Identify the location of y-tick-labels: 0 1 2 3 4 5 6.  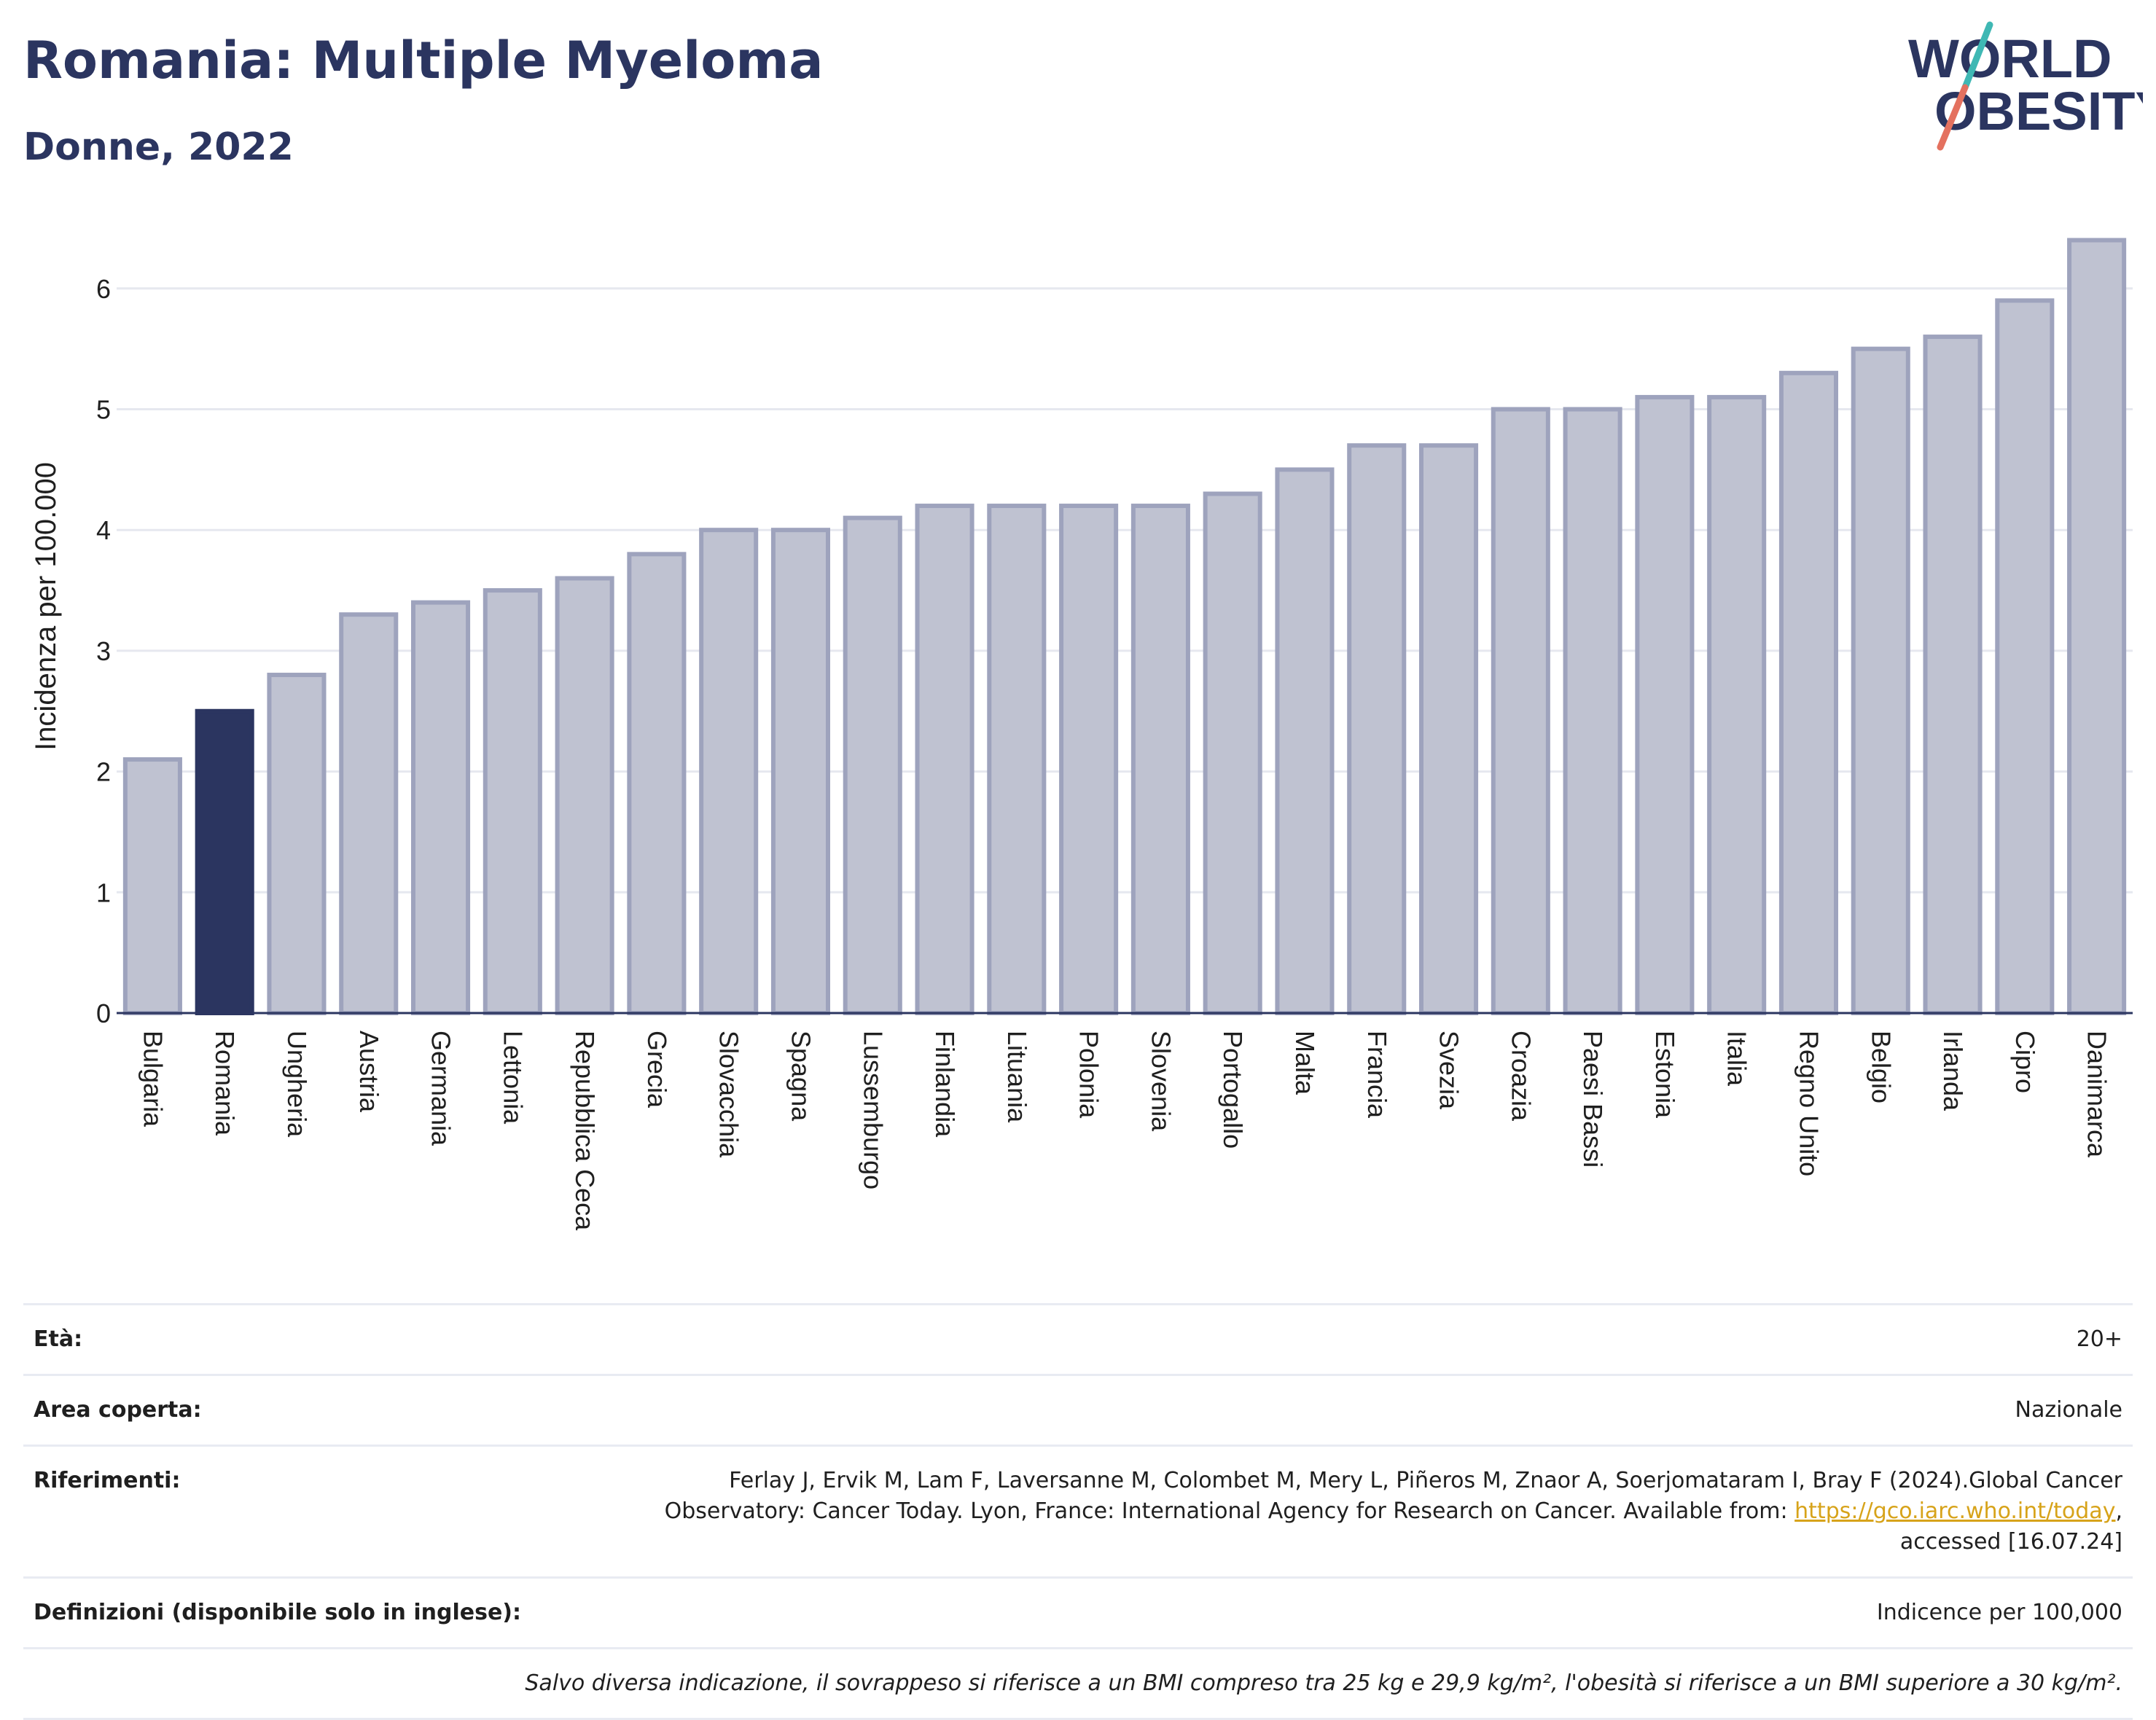
(103, 651).